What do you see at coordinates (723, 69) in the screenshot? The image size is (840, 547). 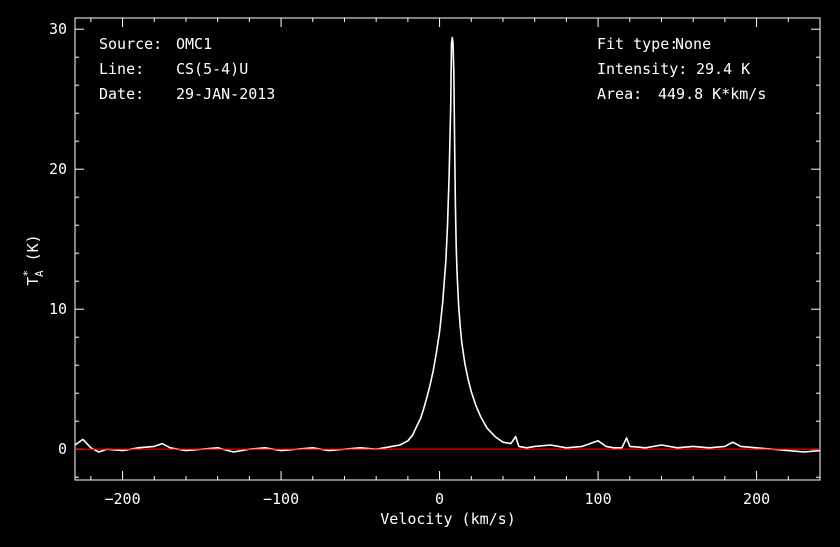 I see `info-right-value: 29.4 K` at bounding box center [723, 69].